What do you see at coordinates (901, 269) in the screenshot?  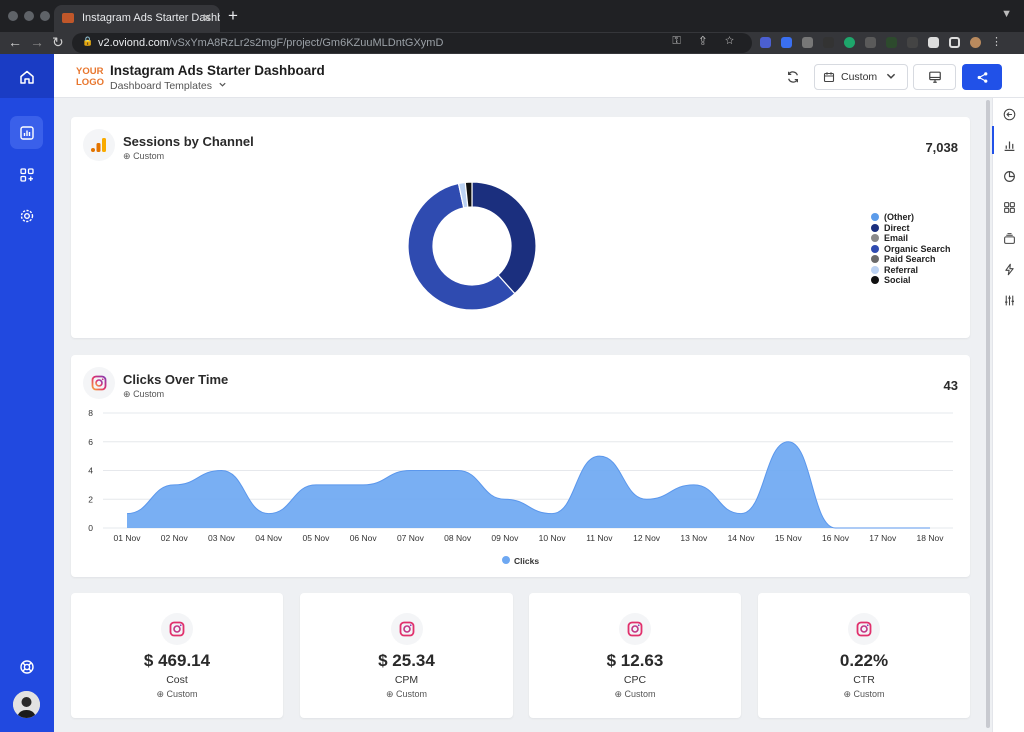 I see `legend-label: Referral` at bounding box center [901, 269].